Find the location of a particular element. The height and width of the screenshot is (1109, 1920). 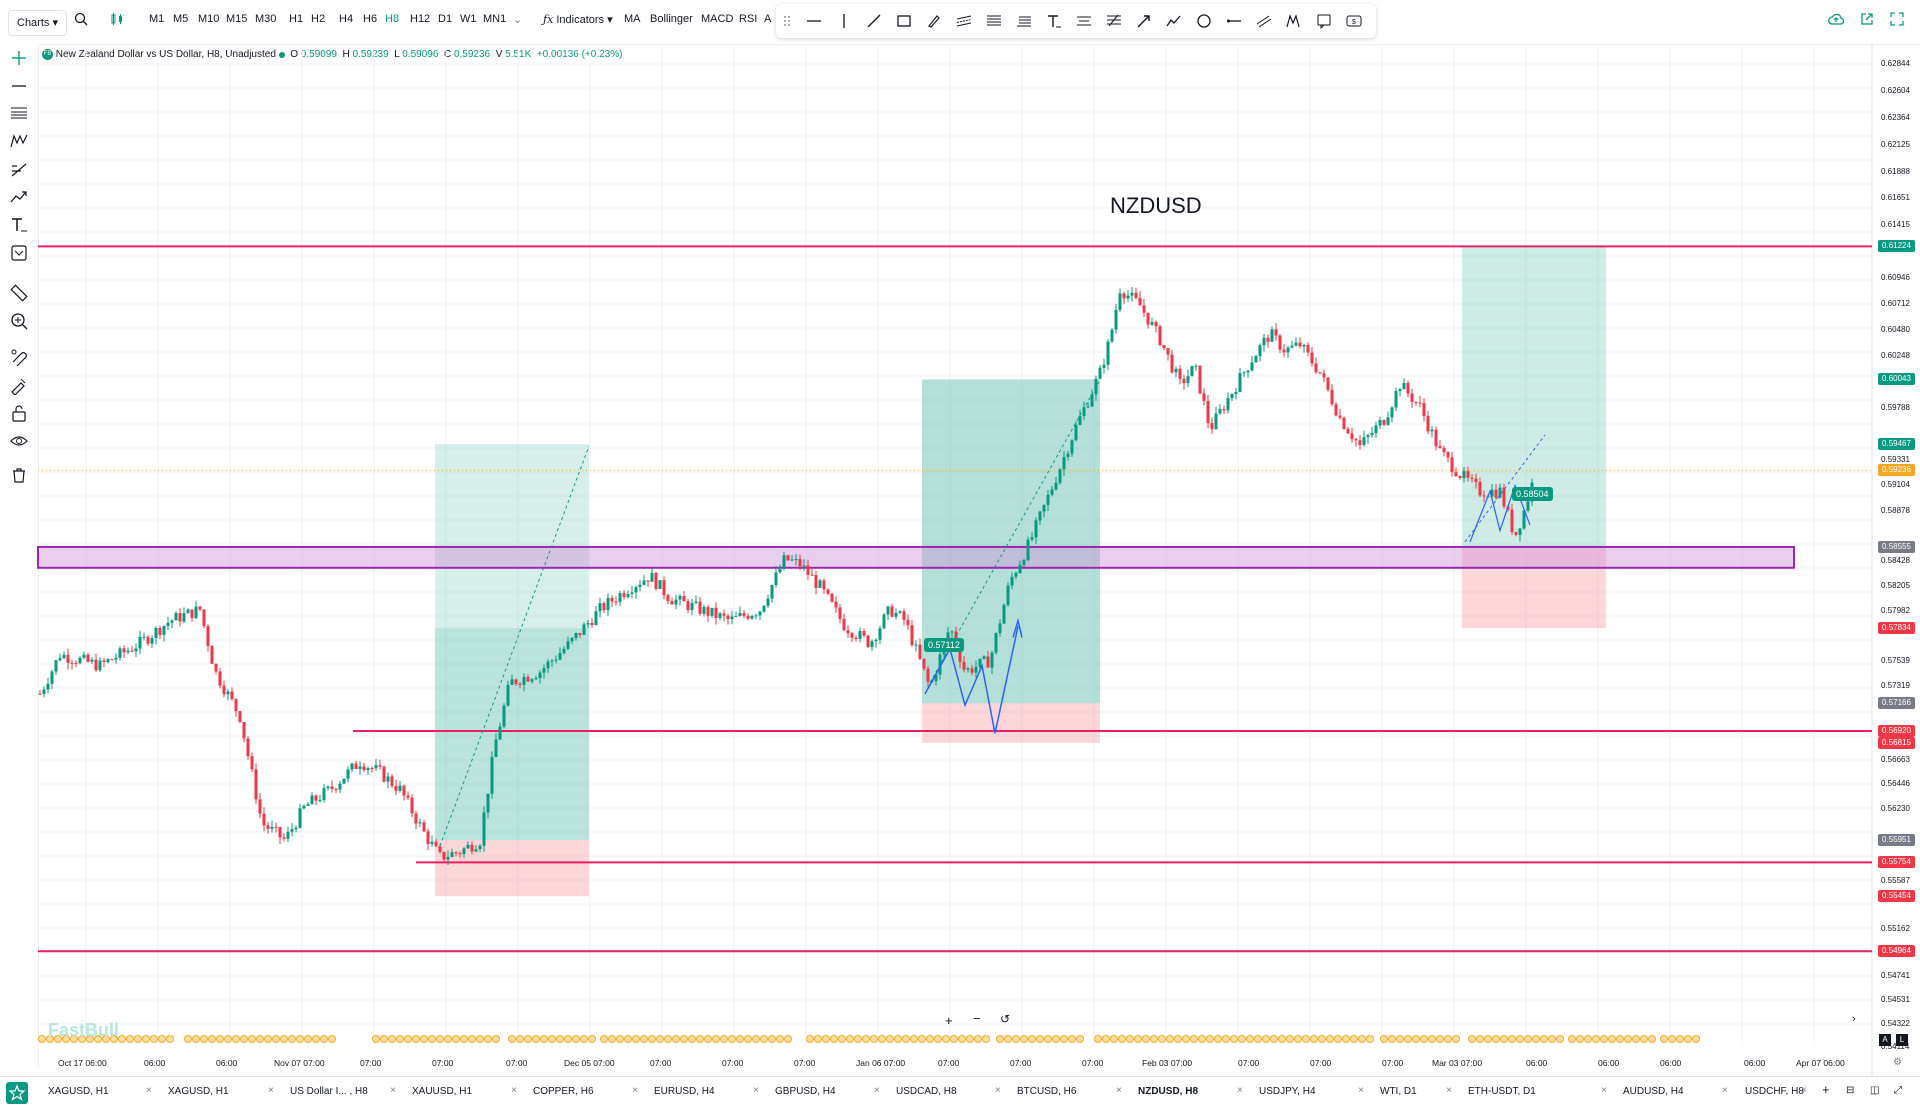

text-tool-icon is located at coordinates (19, 225).